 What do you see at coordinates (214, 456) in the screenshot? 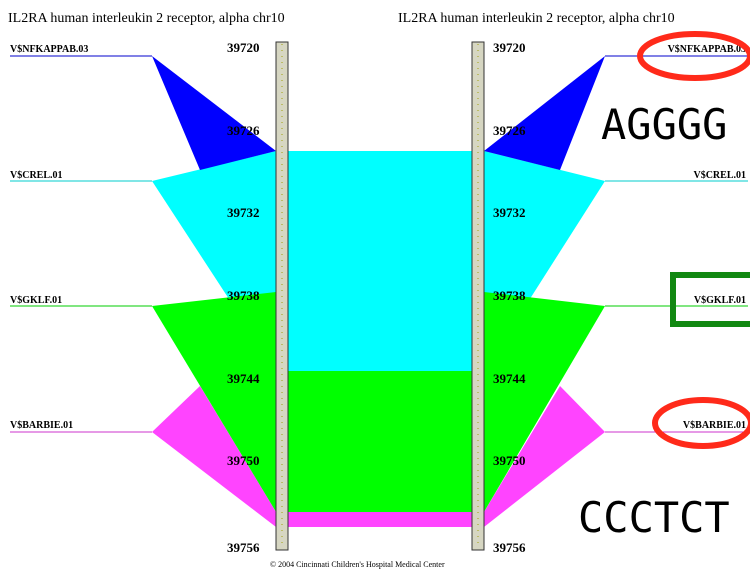
I see `left-barbie-wedge` at bounding box center [214, 456].